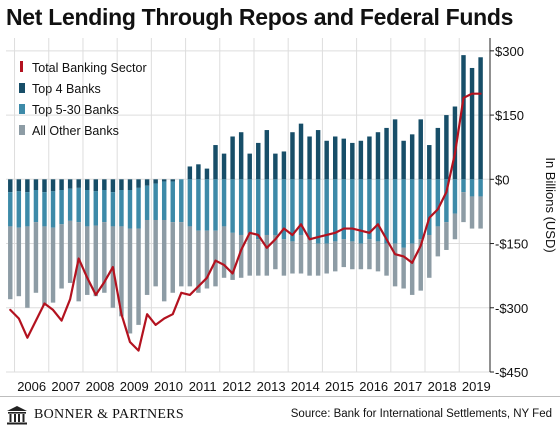  I want to click on legend-line-swatch, so click(21, 66).